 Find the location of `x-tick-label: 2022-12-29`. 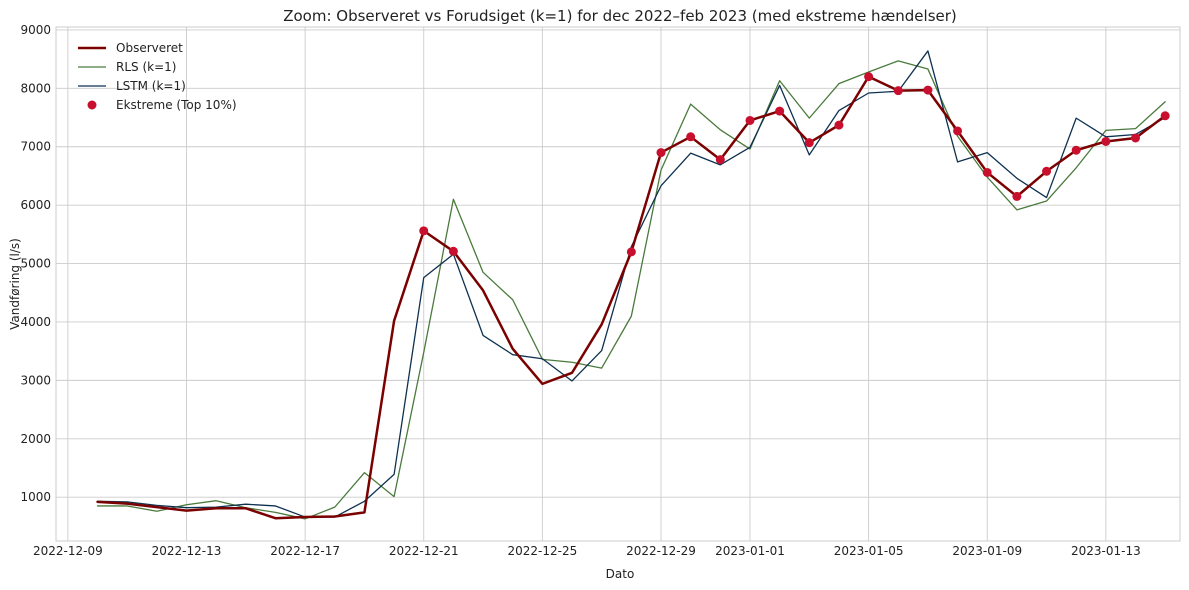

x-tick-label: 2022-12-29 is located at coordinates (661, 551).